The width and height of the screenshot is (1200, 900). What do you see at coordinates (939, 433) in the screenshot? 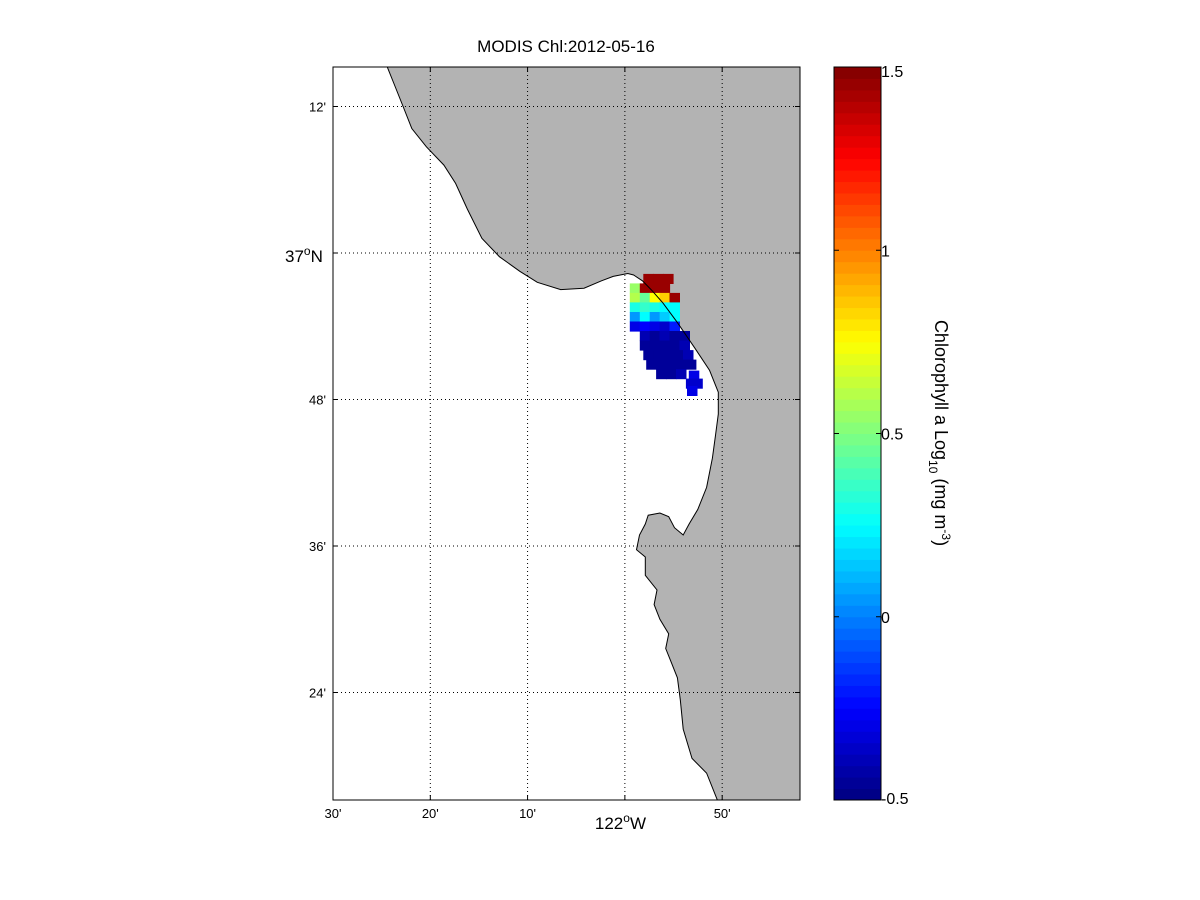
I see `colorbar-label: Chlorophyll a Log10 (mg m-3)` at bounding box center [939, 433].